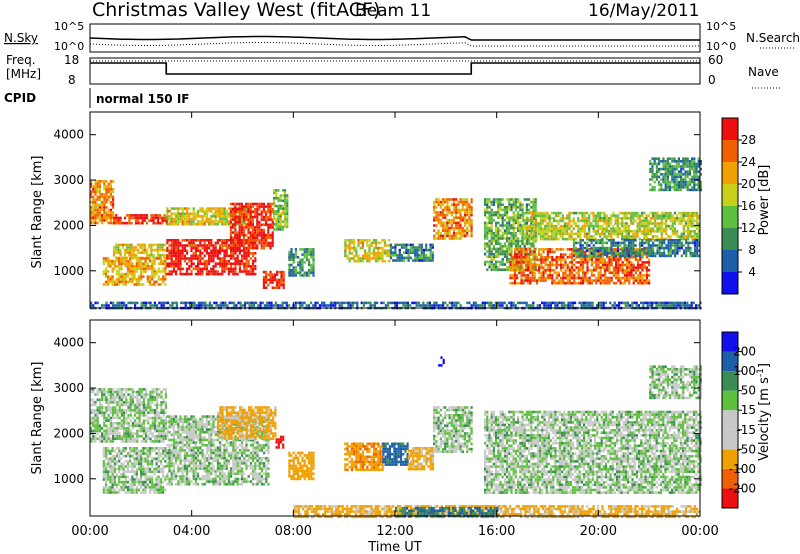 This screenshot has height=554, width=800. Describe the element at coordinates (395, 38) in the screenshot. I see `noise-panel-frame` at that location.